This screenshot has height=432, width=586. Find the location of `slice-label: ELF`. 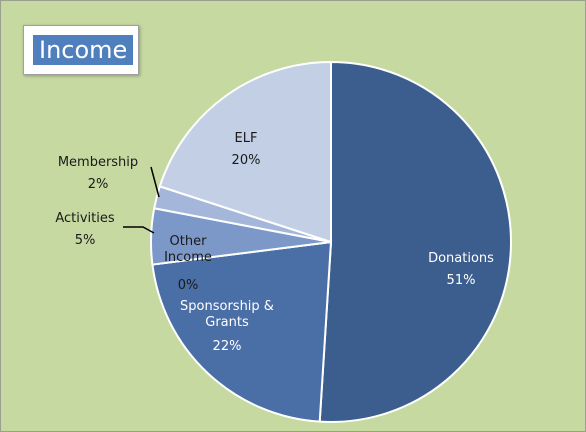

slice-label: ELF is located at coordinates (246, 138).